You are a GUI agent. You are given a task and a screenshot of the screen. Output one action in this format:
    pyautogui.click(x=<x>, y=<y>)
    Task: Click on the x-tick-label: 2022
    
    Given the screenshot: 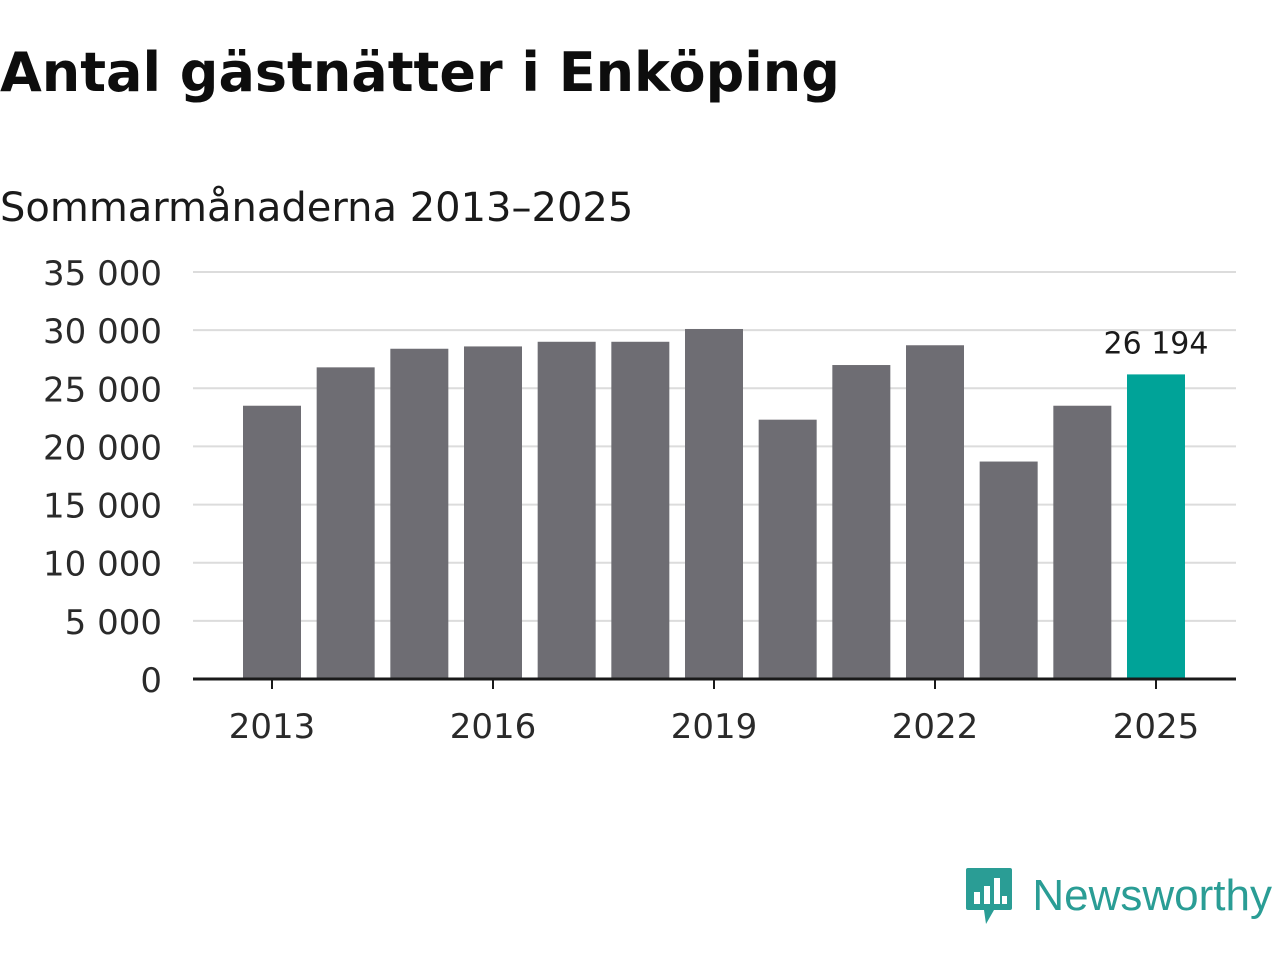 What is the action you would take?
    pyautogui.click(x=935, y=727)
    